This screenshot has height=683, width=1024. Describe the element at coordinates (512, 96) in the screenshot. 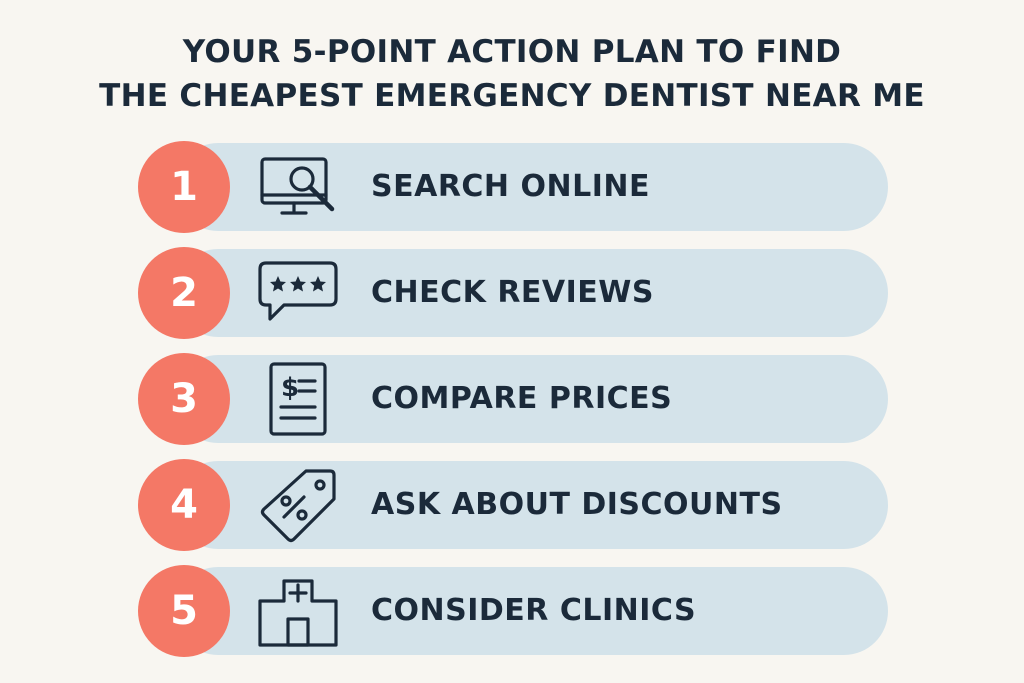

I see `title-line-2: THE CHEAPEST EMERGENCY DENTIST NEAR ME` at that location.